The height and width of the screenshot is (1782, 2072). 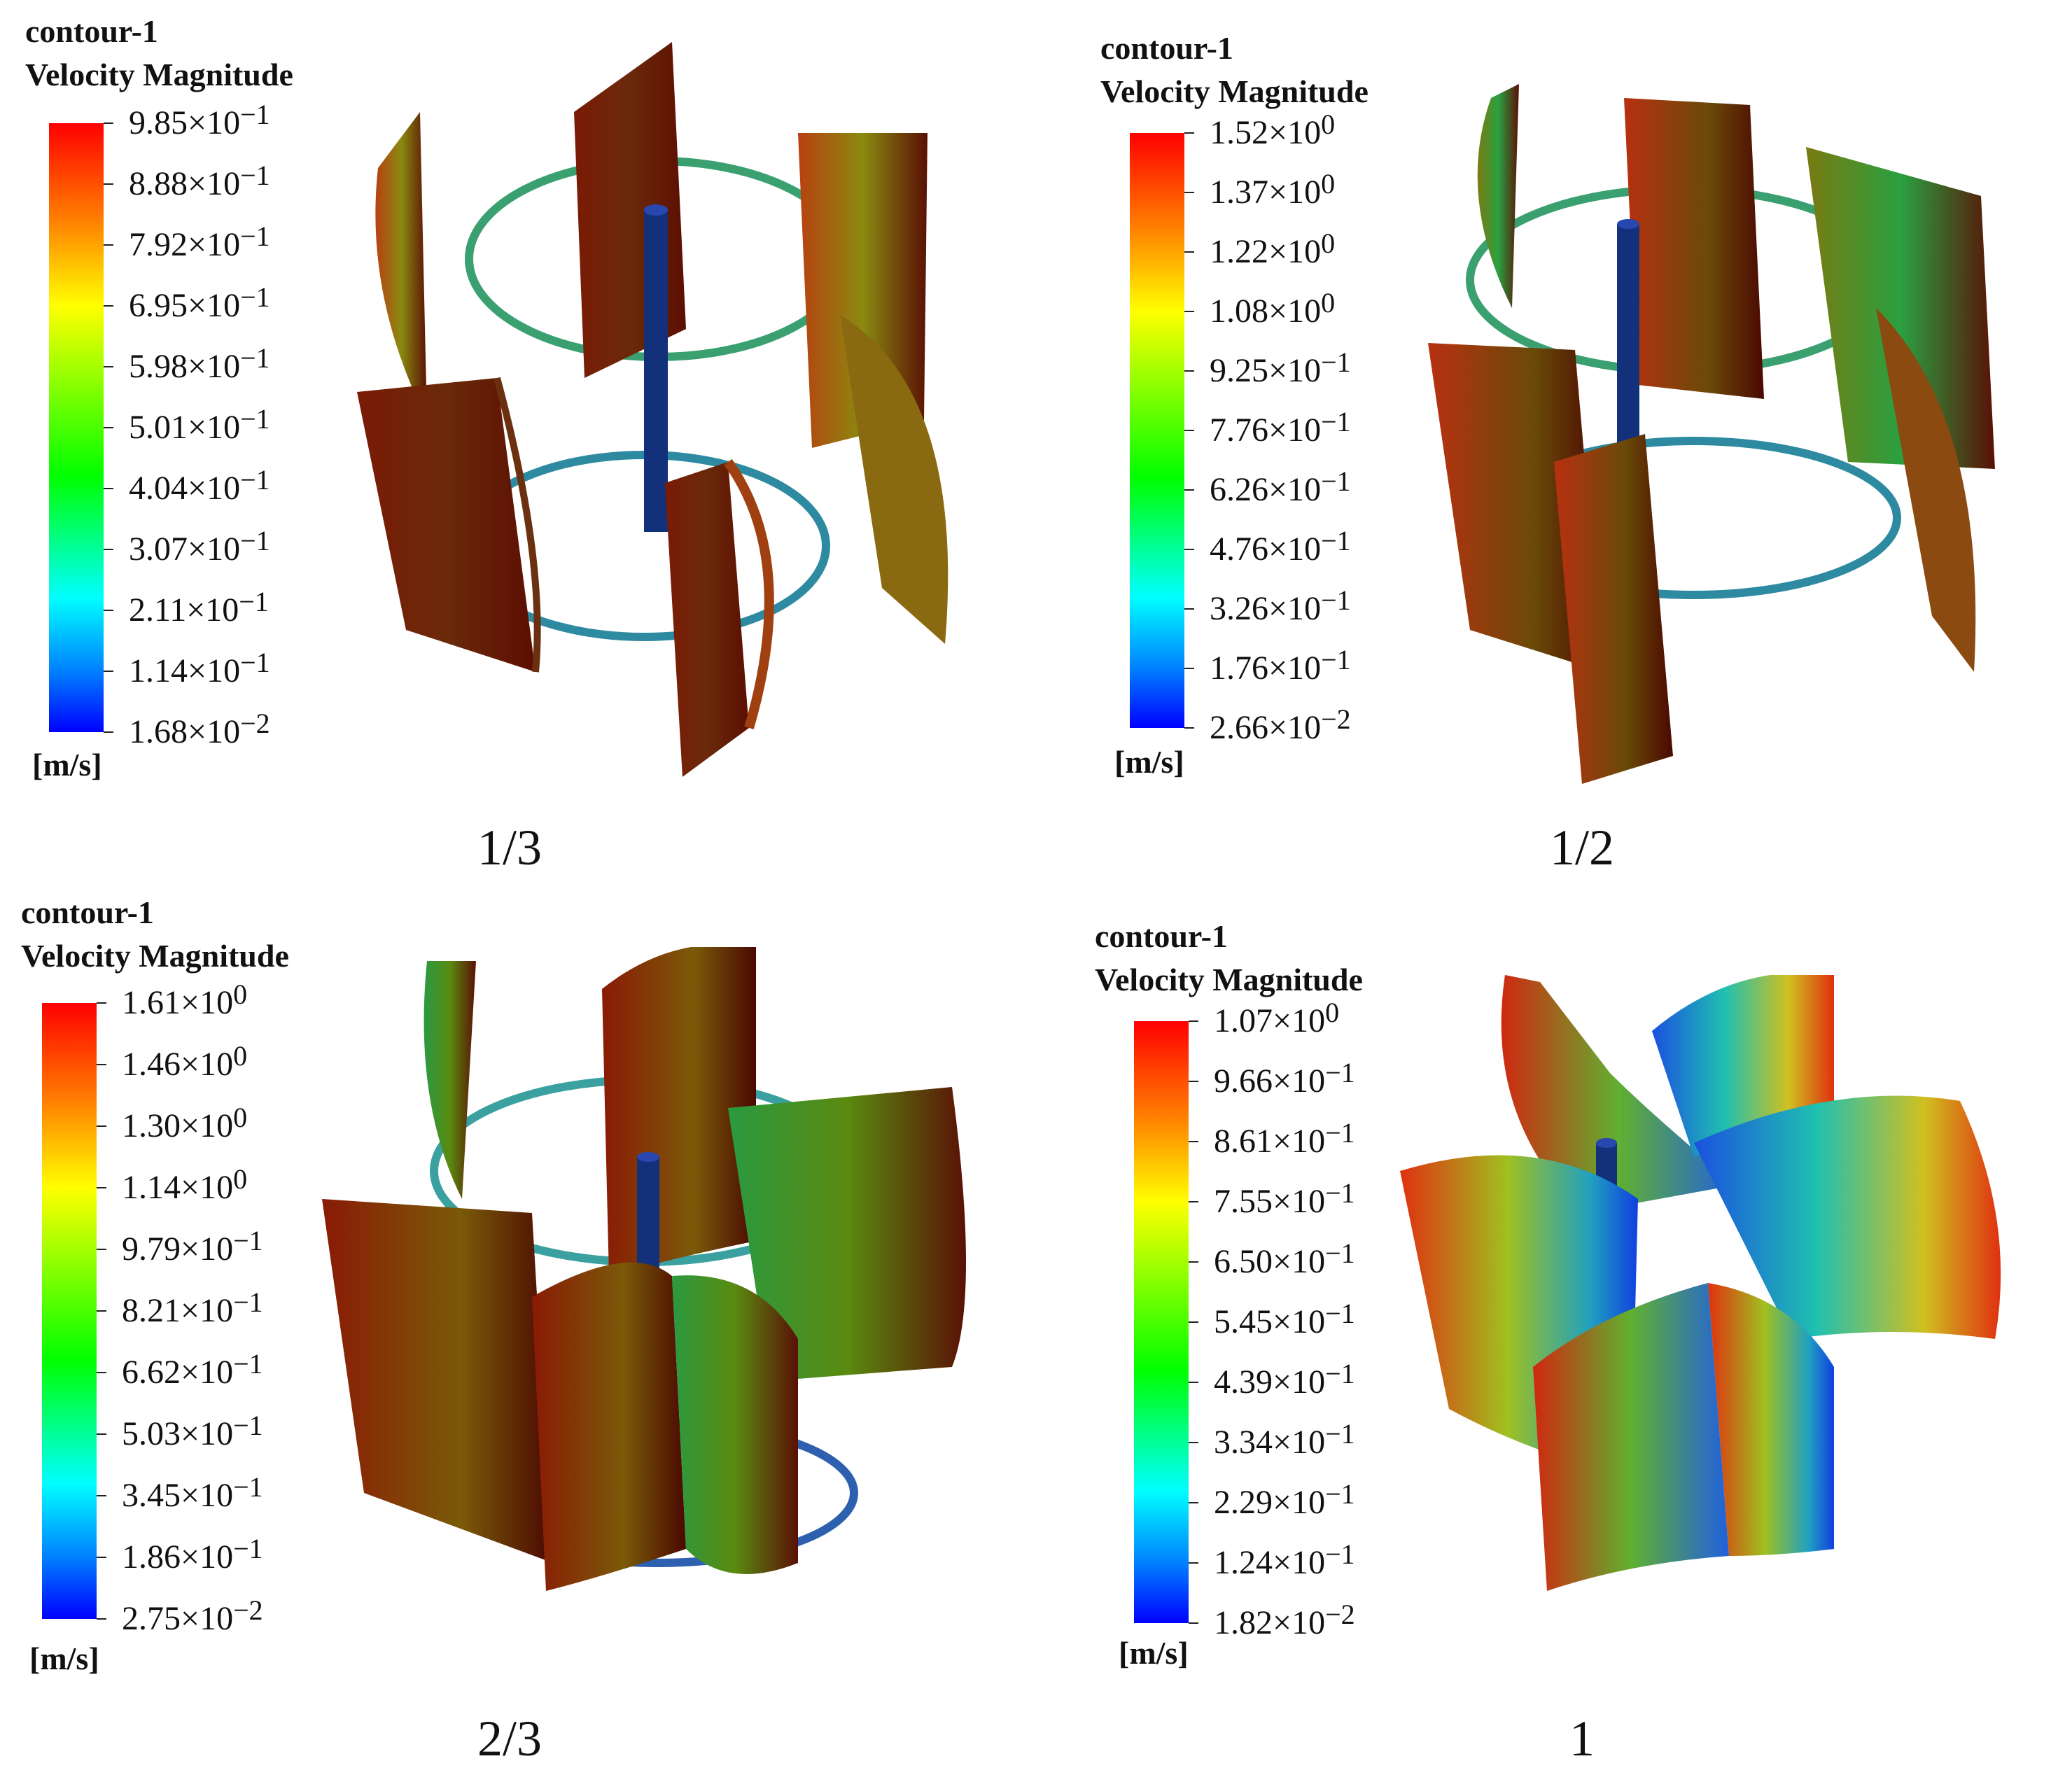 What do you see at coordinates (199, 729) in the screenshot?
I see `color-bar-tick-label: 1.68×10⁻²` at bounding box center [199, 729].